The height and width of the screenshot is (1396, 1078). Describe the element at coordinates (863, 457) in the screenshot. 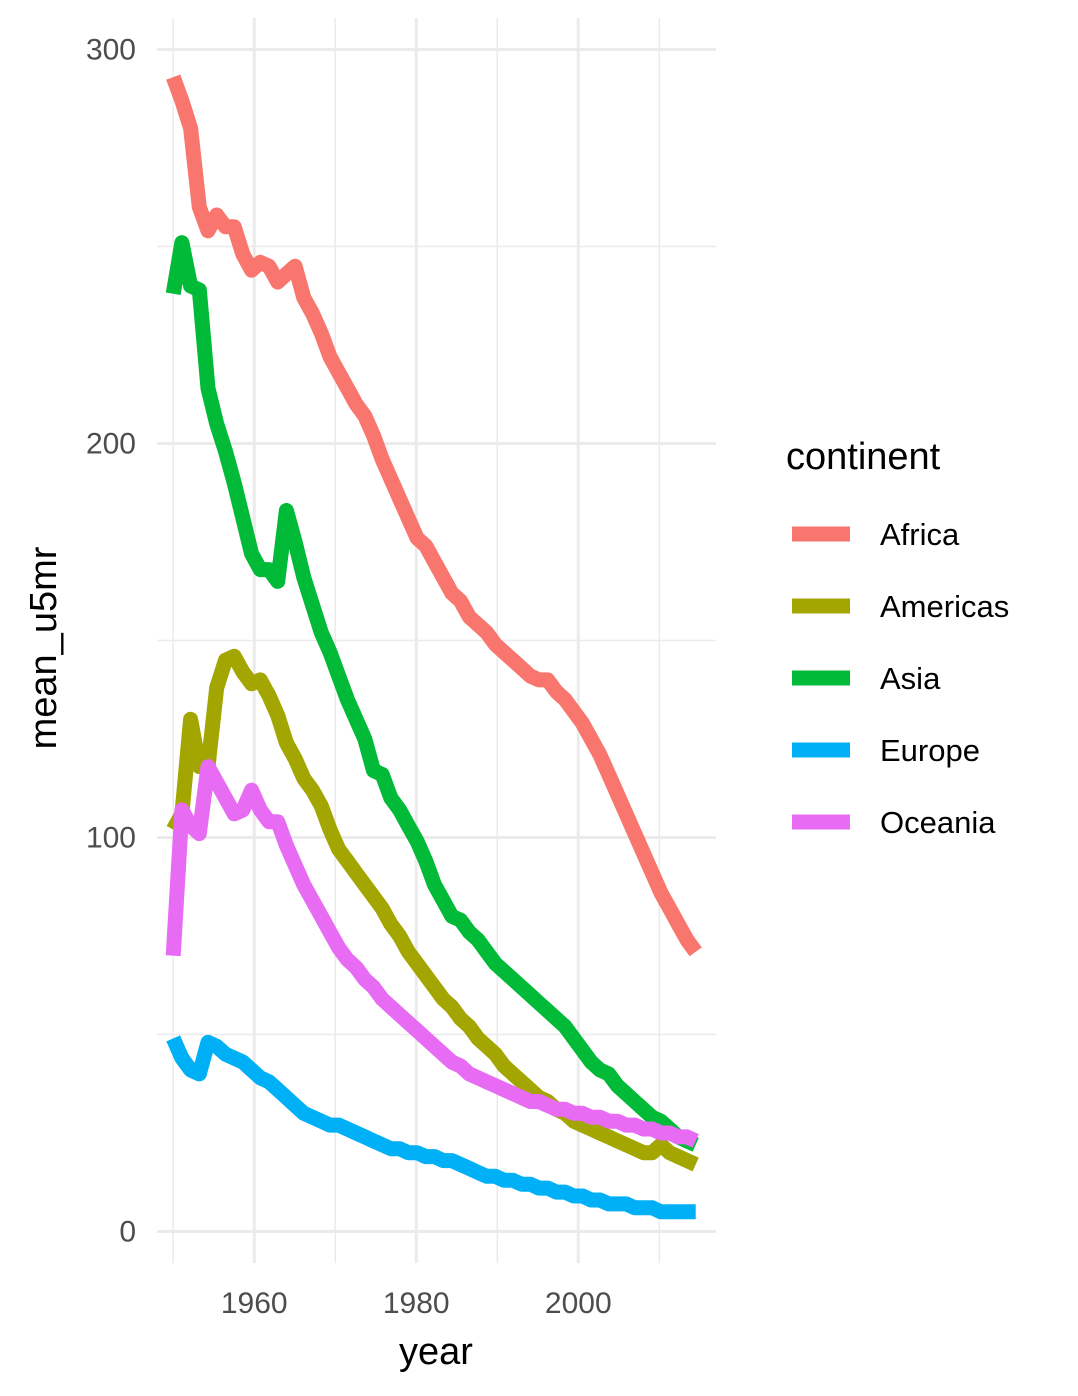

I see `legend-title: continent` at that location.